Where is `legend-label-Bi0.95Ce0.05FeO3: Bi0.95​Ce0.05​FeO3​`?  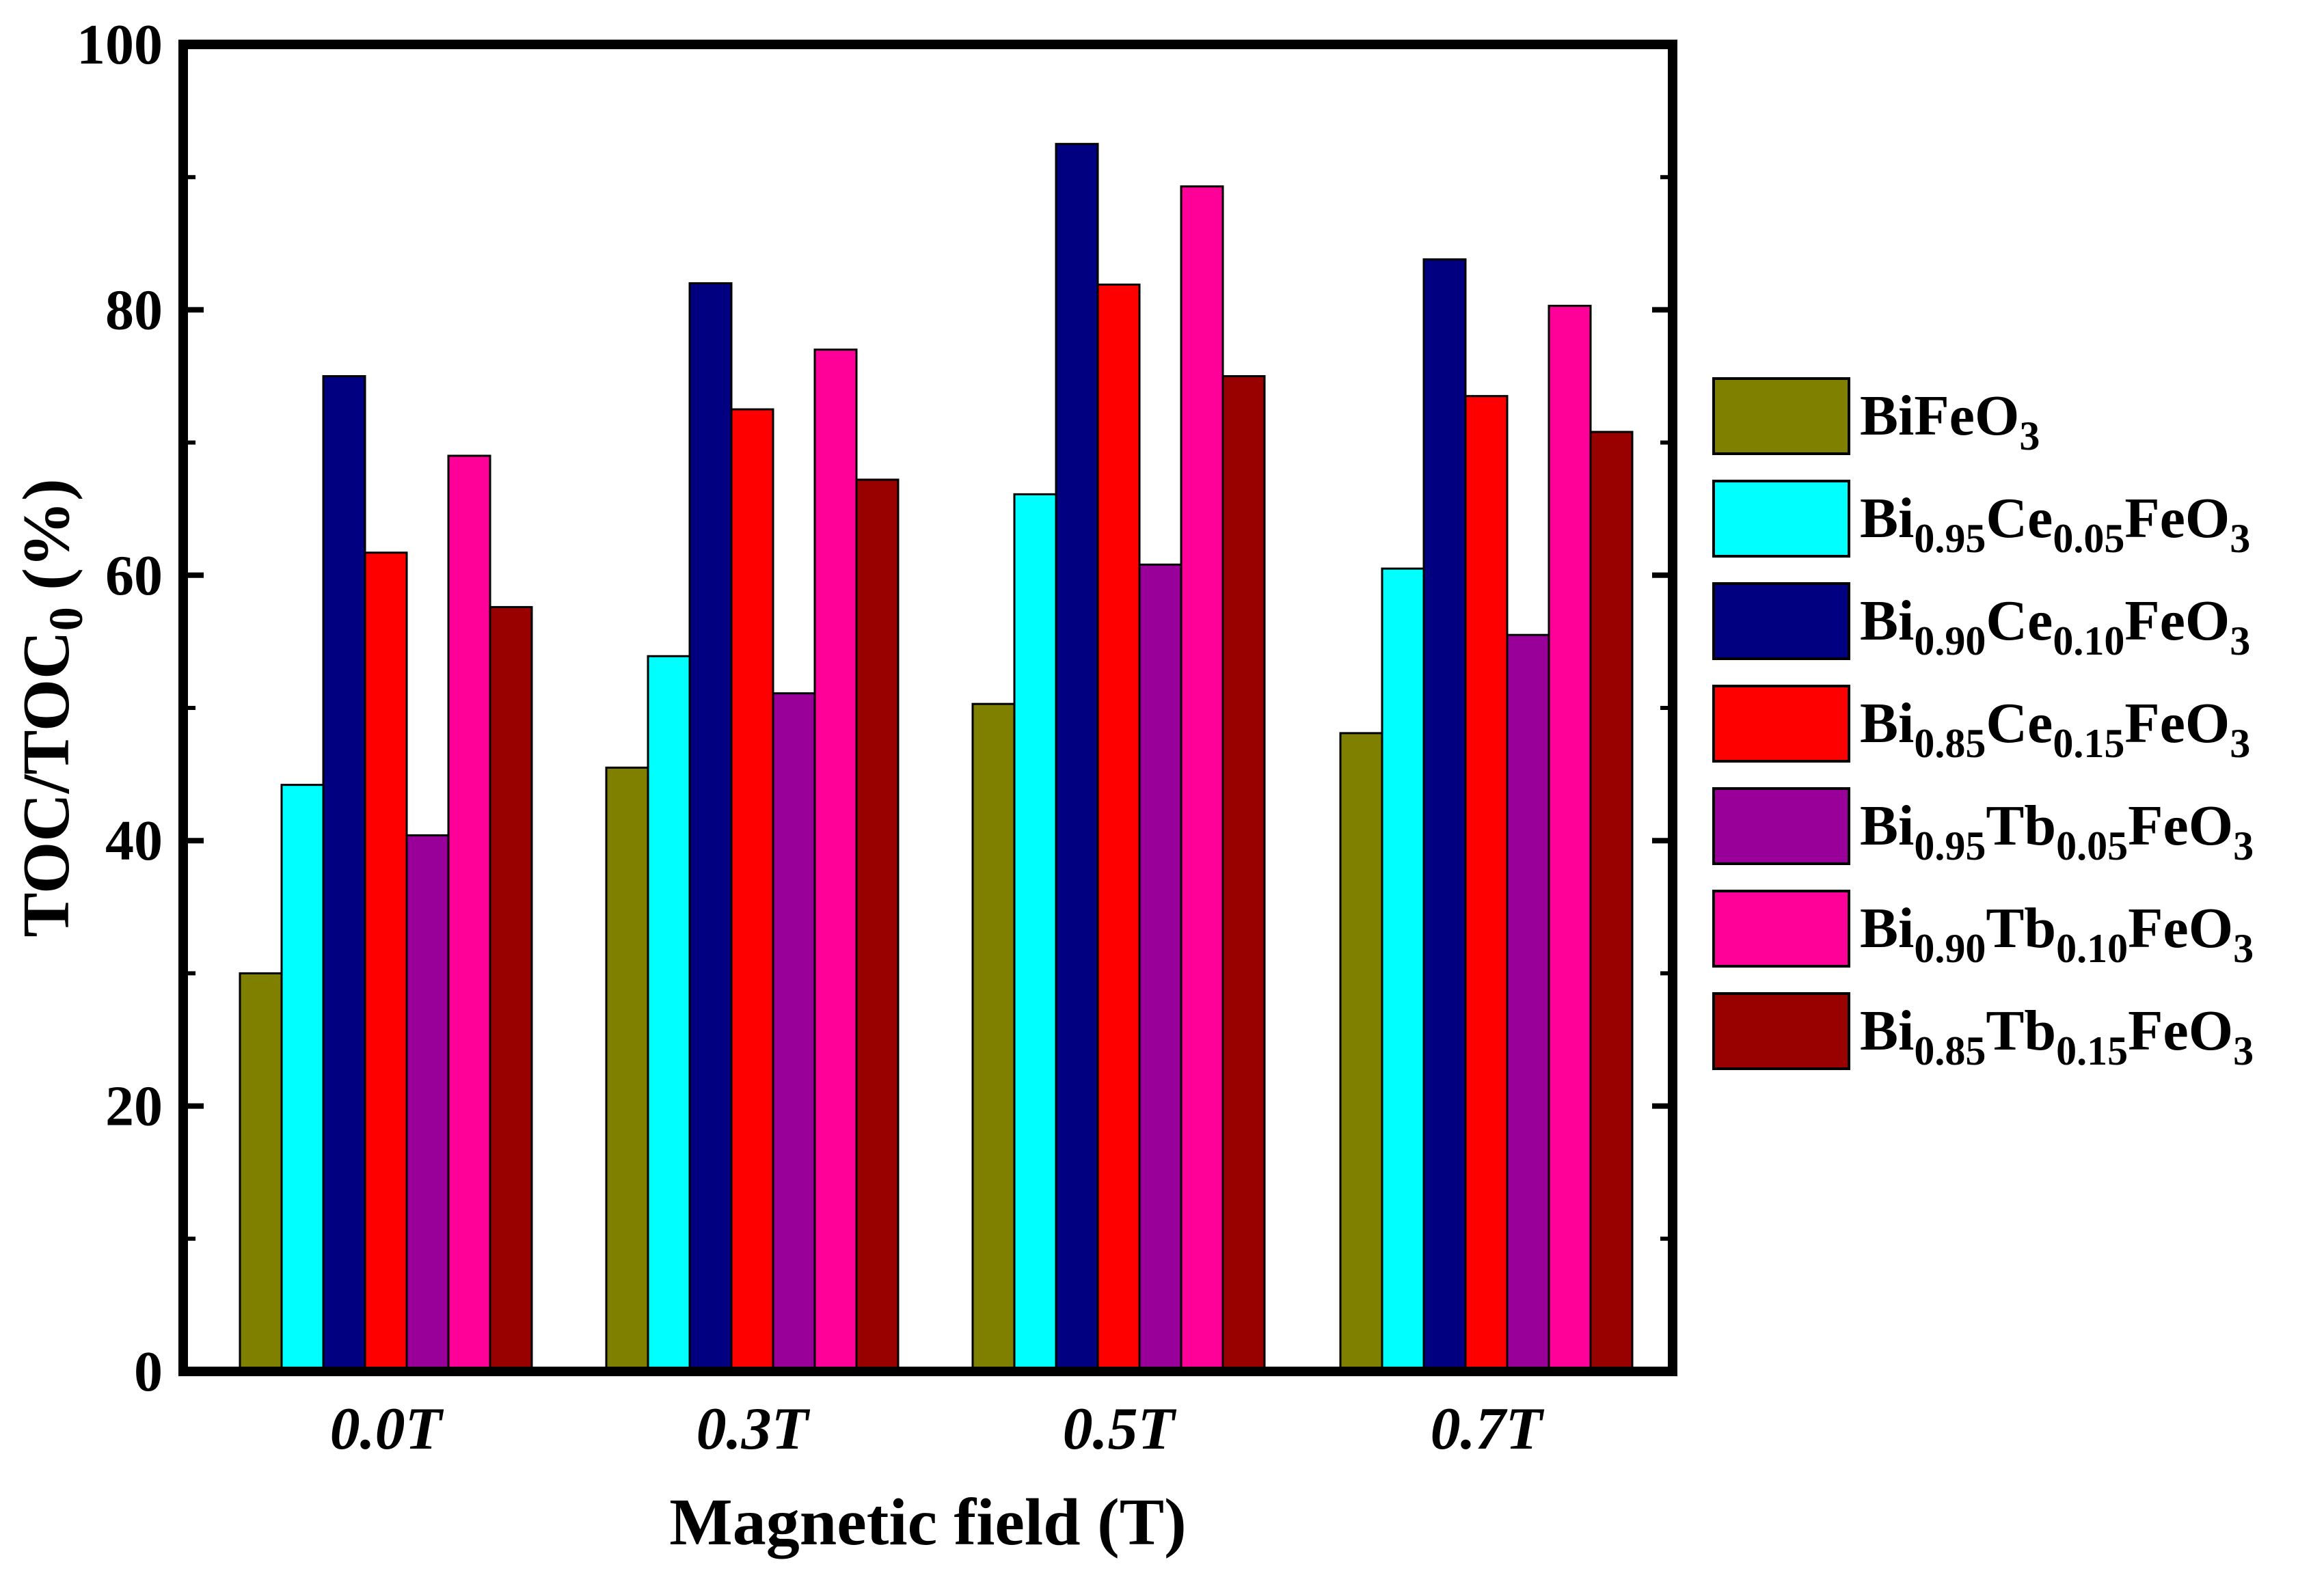
legend-label-Bi0.95Ce0.05FeO3: Bi0.95​Ce0.05​FeO3​ is located at coordinates (2055, 524).